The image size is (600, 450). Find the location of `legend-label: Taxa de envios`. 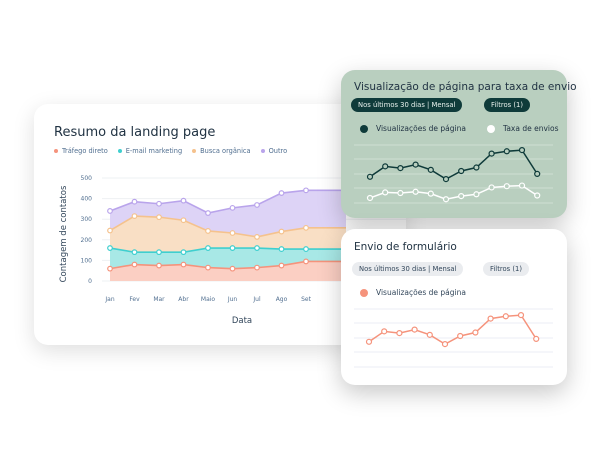

legend-label: Taxa de envios is located at coordinates (531, 128).